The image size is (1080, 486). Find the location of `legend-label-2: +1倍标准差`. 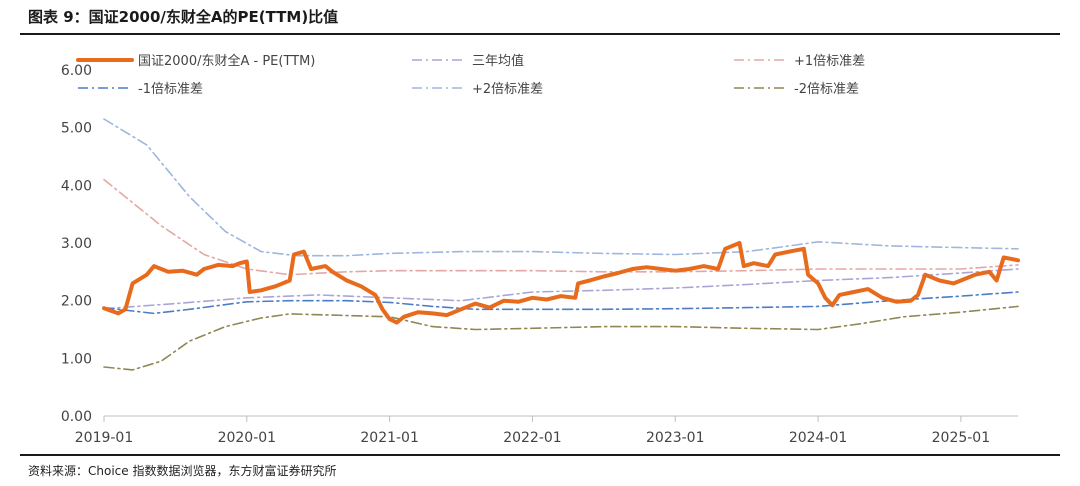

legend-label-2: +1倍标准差 is located at coordinates (829, 61).